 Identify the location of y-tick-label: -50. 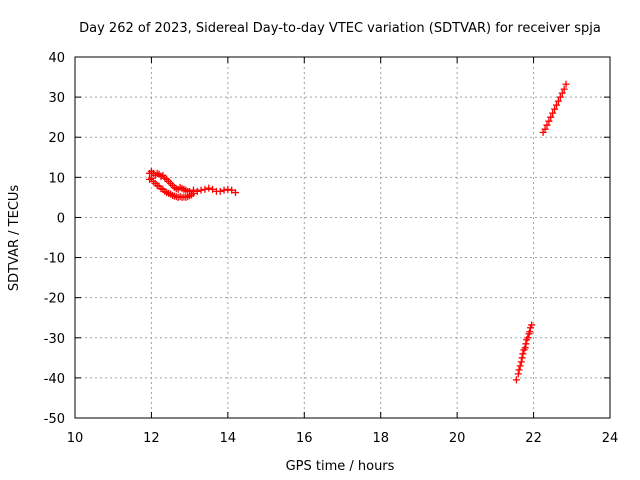
(54, 419).